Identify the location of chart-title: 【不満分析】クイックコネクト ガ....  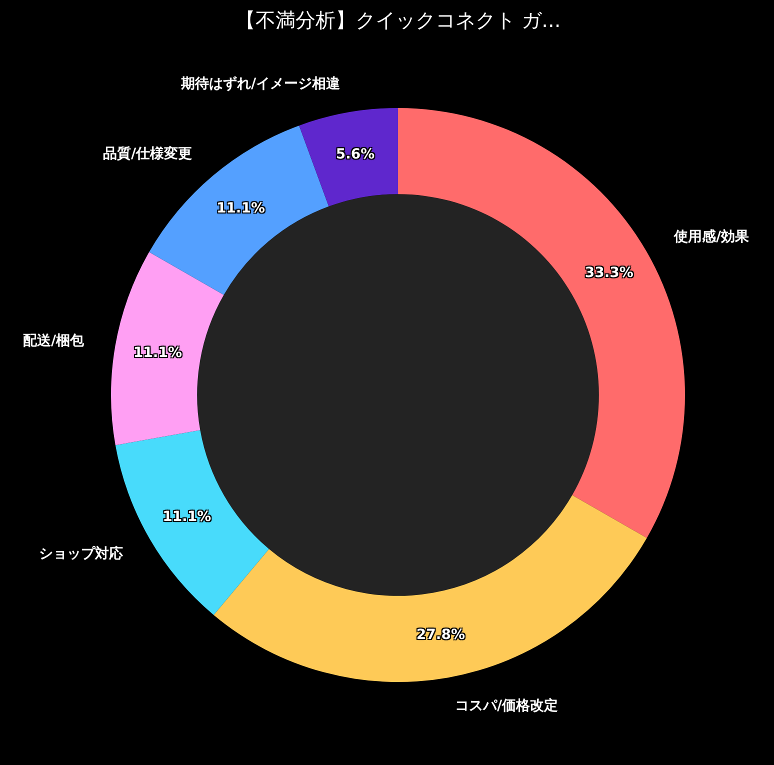
(398, 20).